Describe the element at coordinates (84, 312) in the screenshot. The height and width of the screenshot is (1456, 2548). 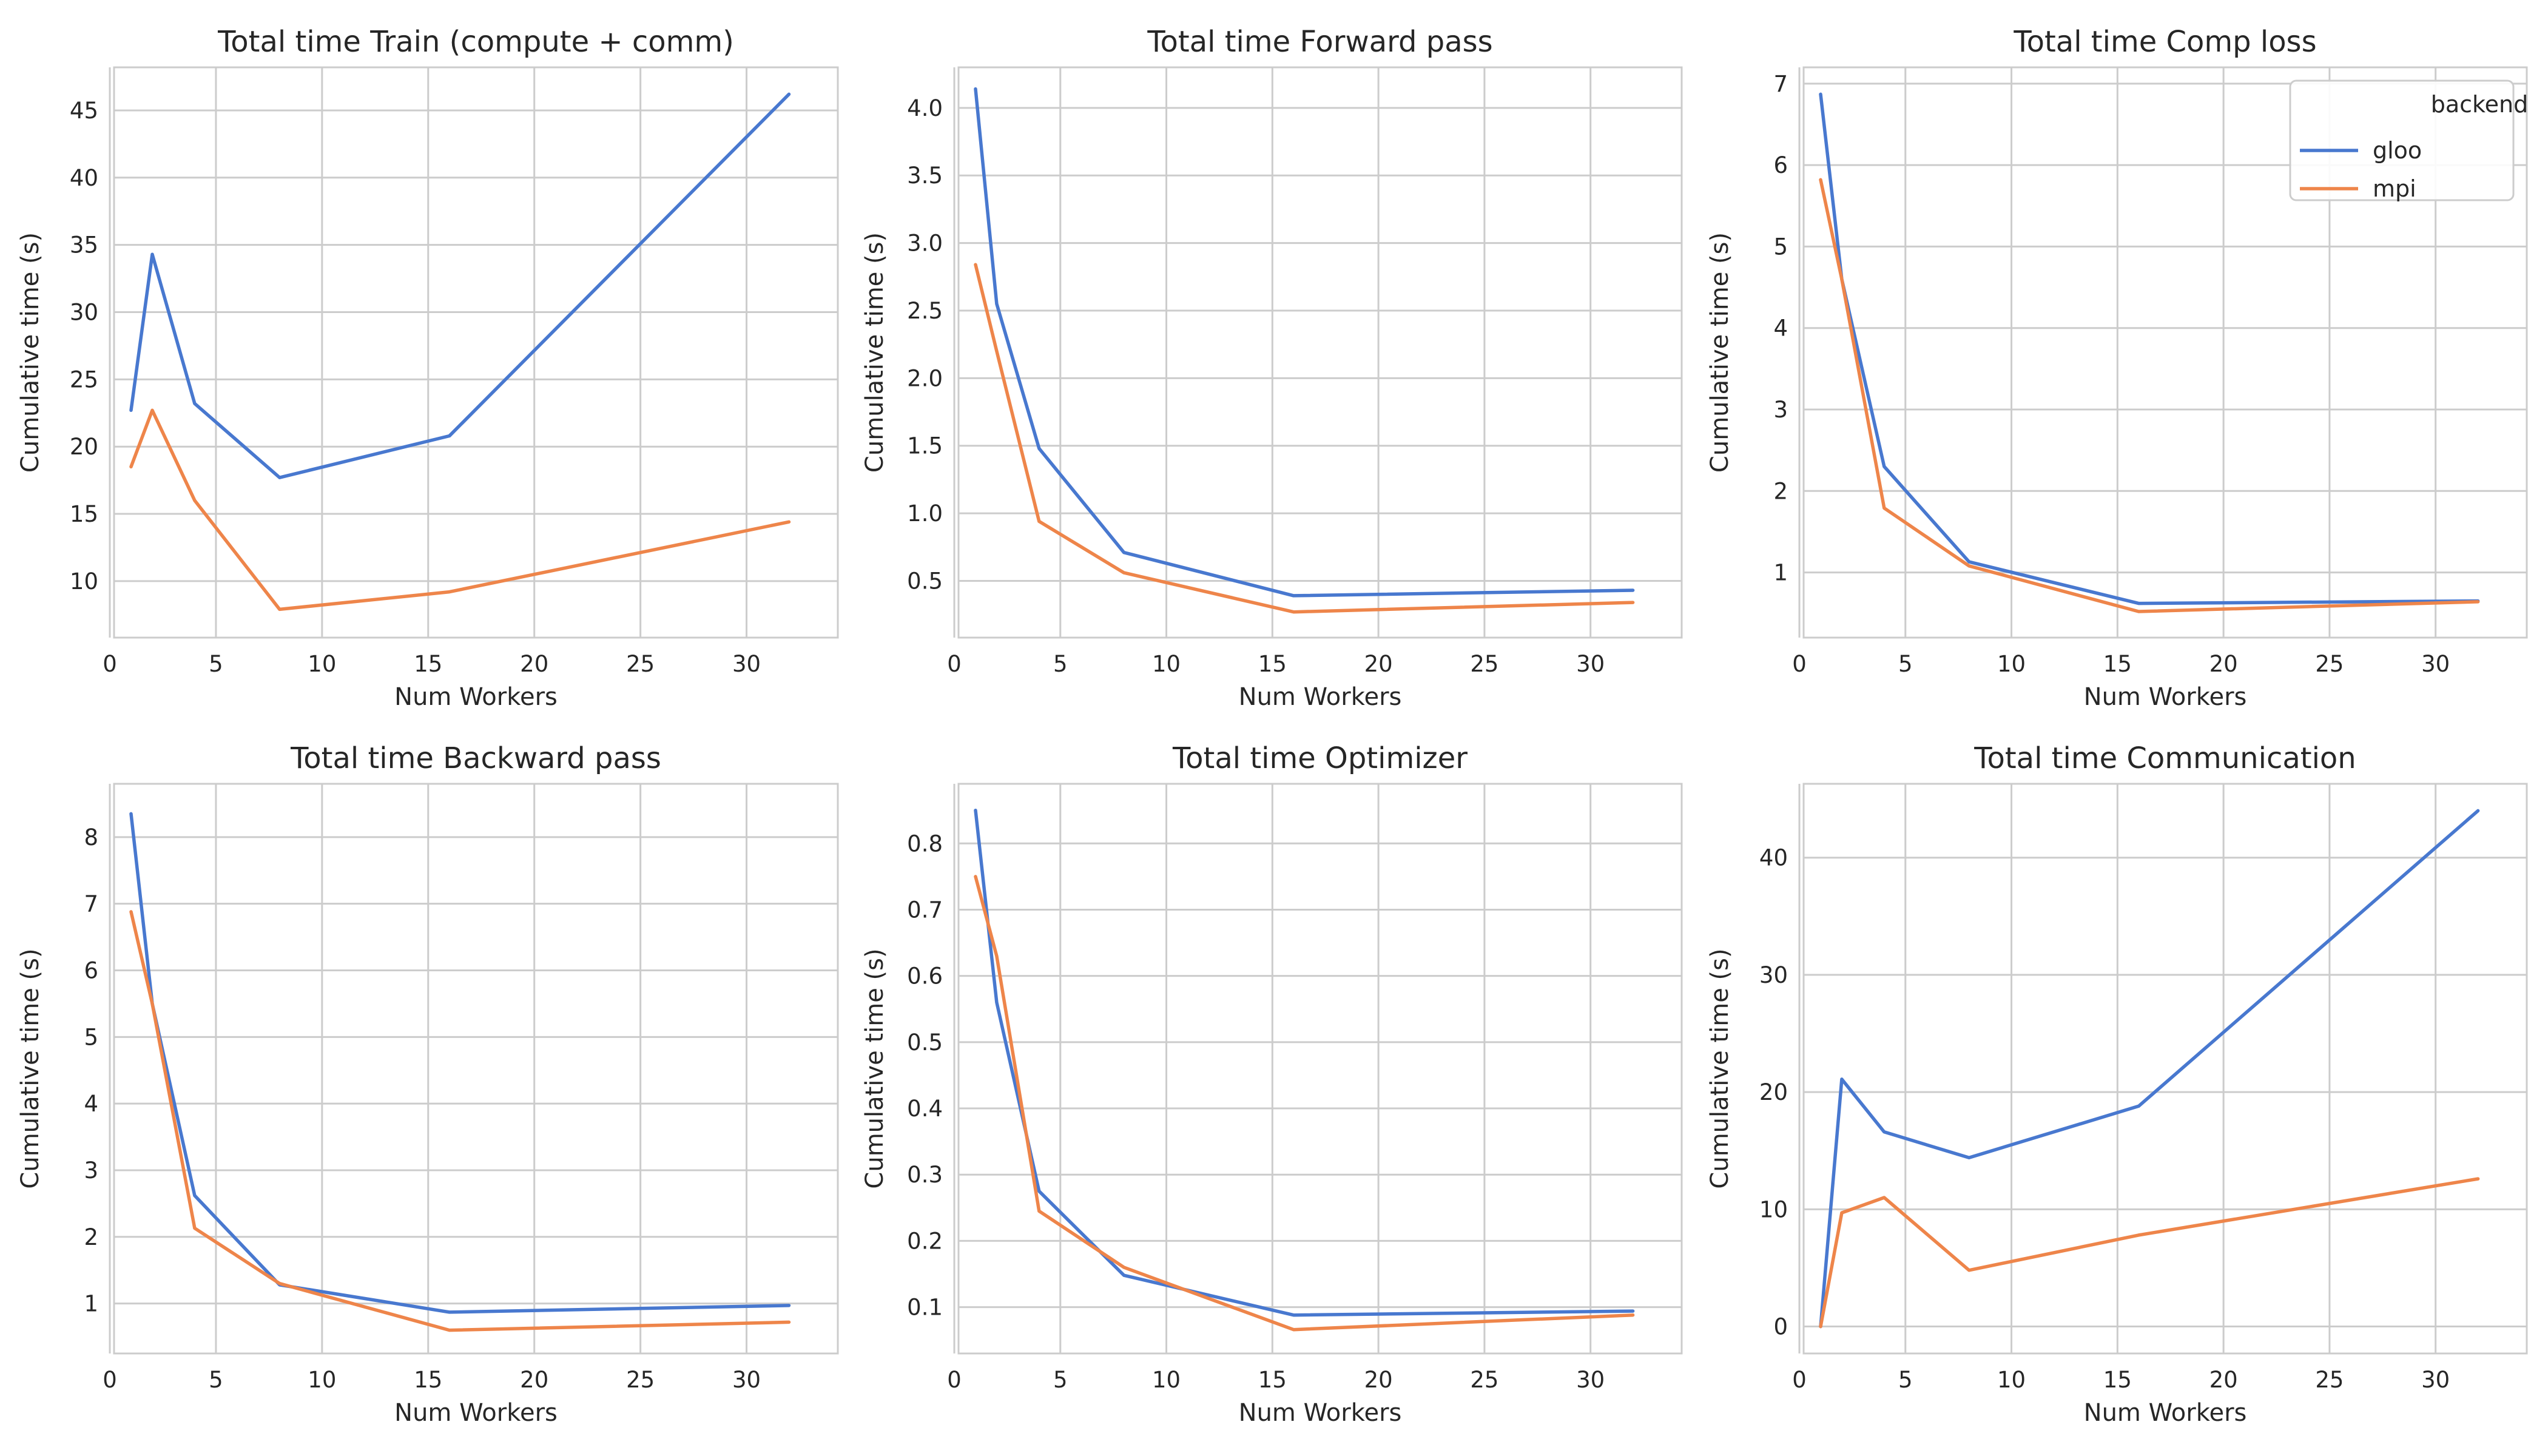
I see `y-tick-label: 30` at that location.